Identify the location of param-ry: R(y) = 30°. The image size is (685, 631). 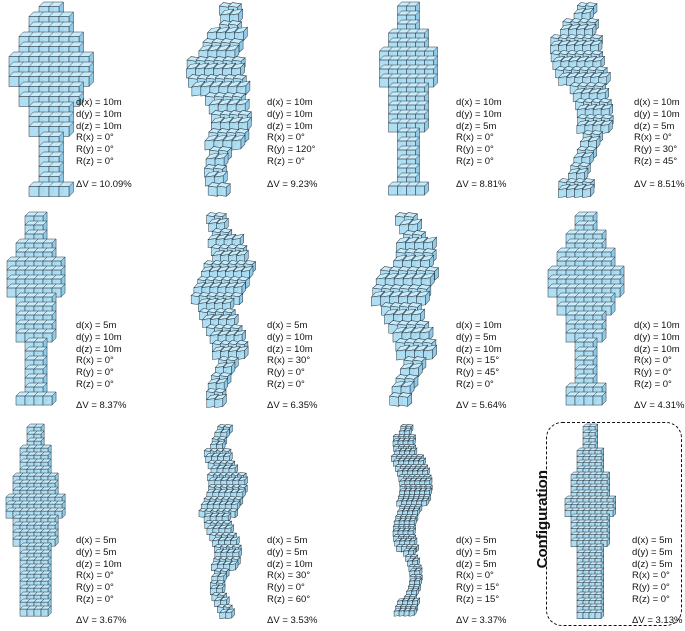
(656, 150).